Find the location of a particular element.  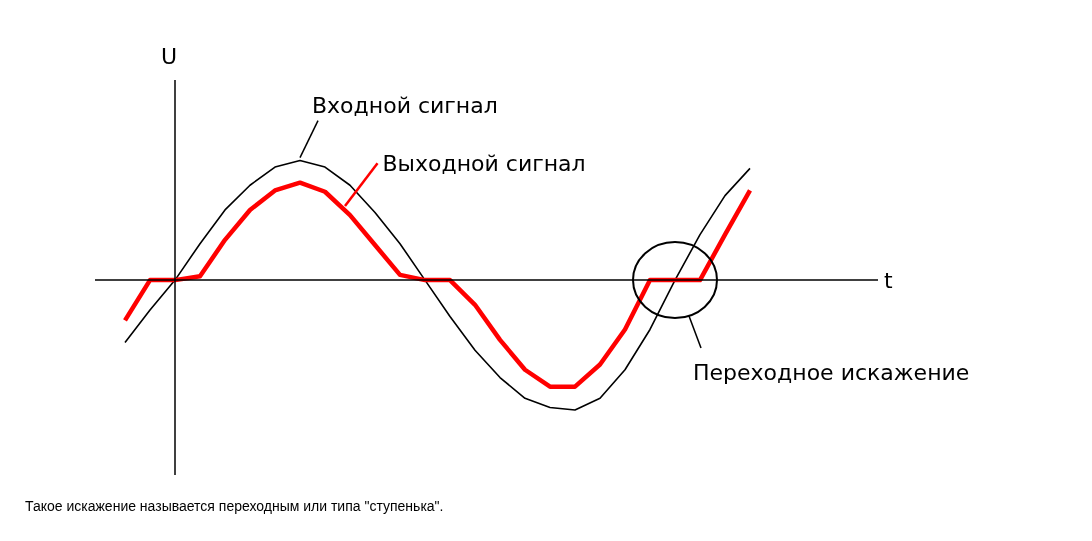

x-axis-title: t is located at coordinates (888, 281).